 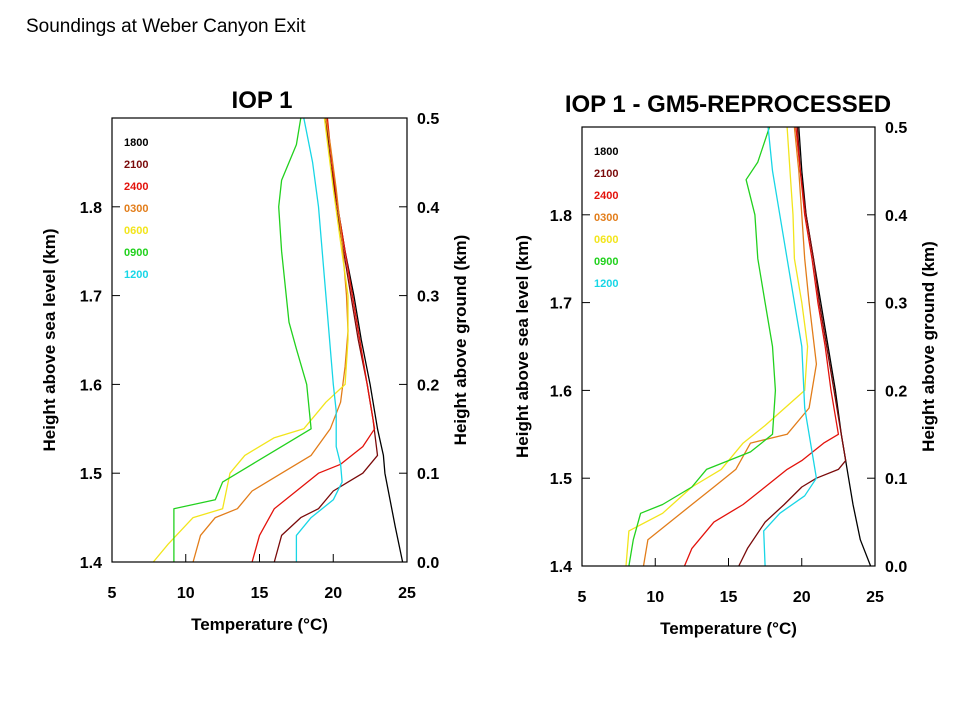 I want to click on chart-title: IOP 1 - GM5-REPROCESSED, so click(x=728, y=104).